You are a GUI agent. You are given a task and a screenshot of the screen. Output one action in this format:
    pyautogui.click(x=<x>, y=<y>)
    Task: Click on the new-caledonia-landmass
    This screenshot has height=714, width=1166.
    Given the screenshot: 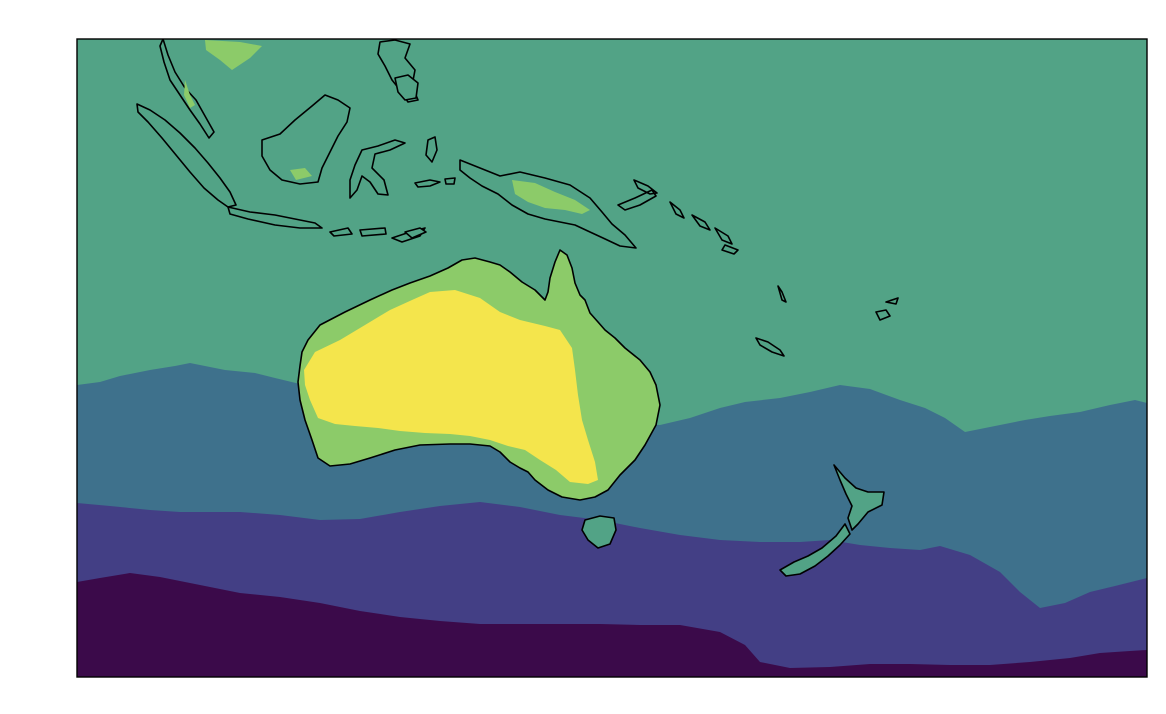 What is the action you would take?
    pyautogui.click(x=770, y=347)
    